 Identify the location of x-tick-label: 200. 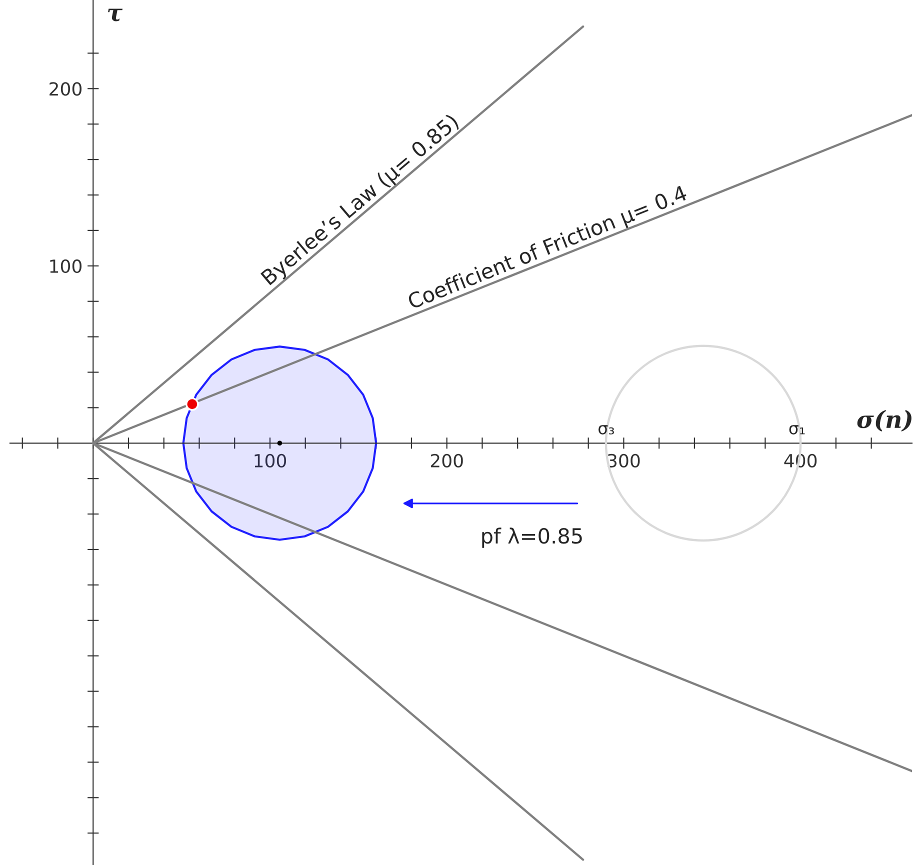
(446, 461).